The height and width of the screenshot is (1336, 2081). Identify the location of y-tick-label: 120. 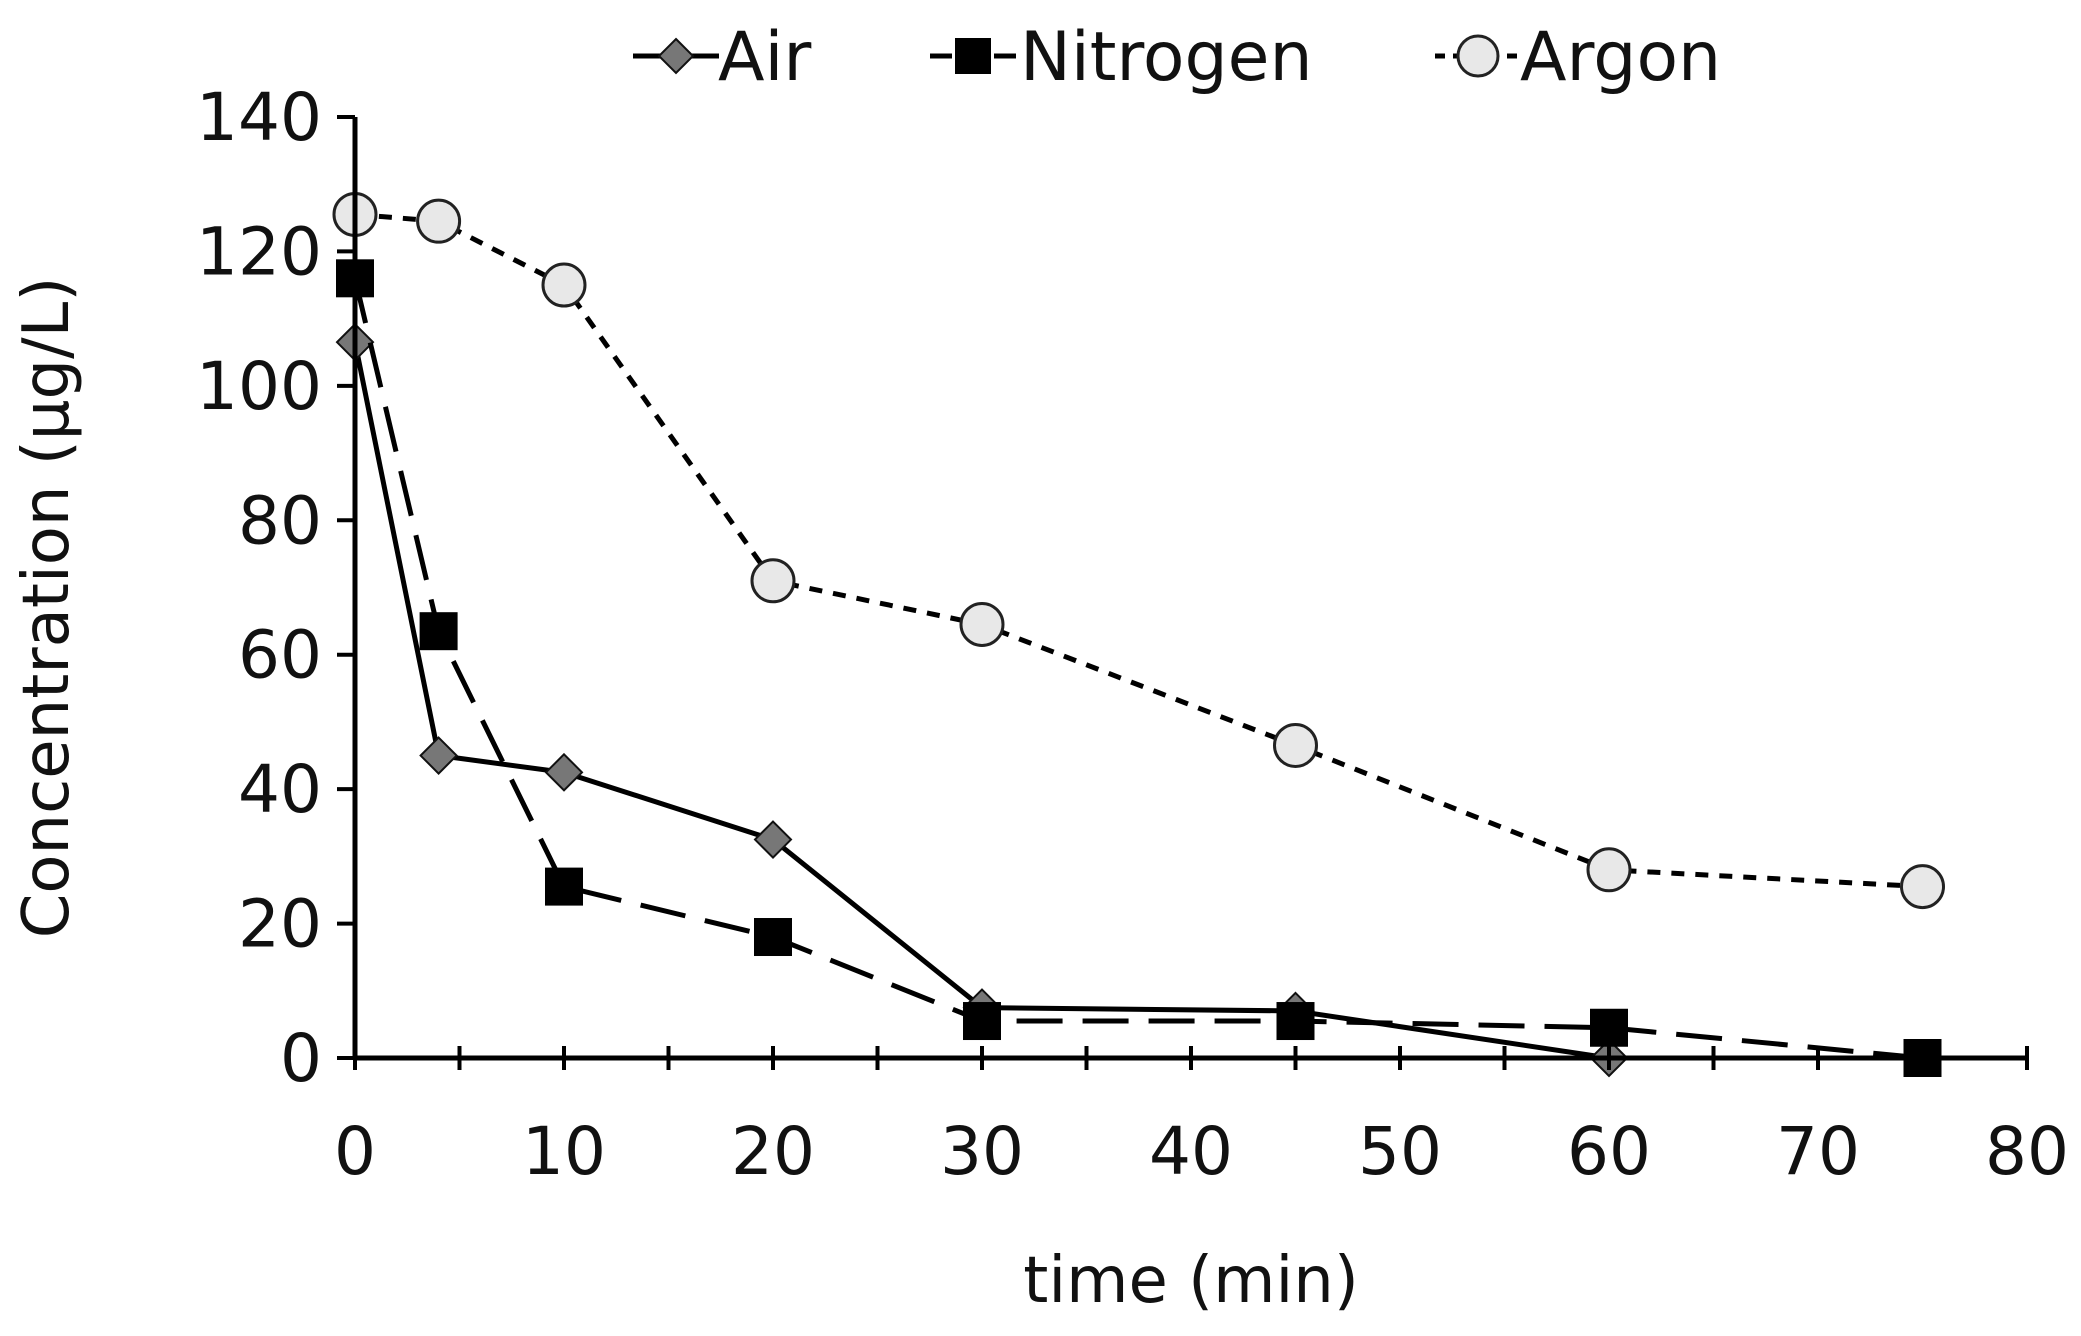
(259, 251).